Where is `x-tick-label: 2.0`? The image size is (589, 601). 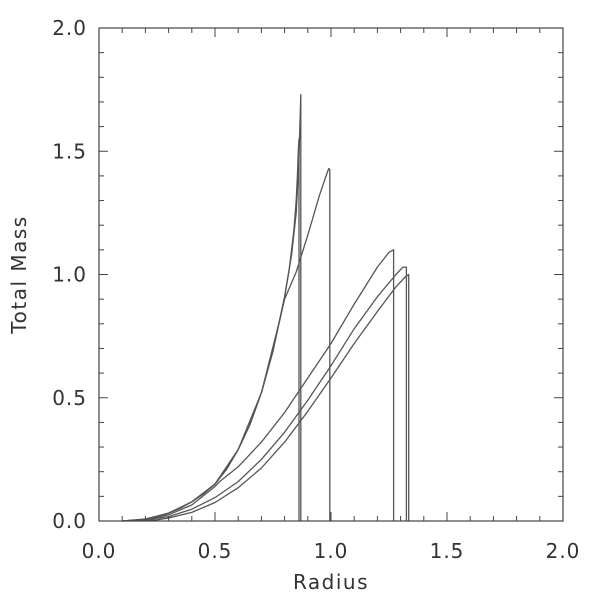 x-tick-label: 2.0 is located at coordinates (563, 551).